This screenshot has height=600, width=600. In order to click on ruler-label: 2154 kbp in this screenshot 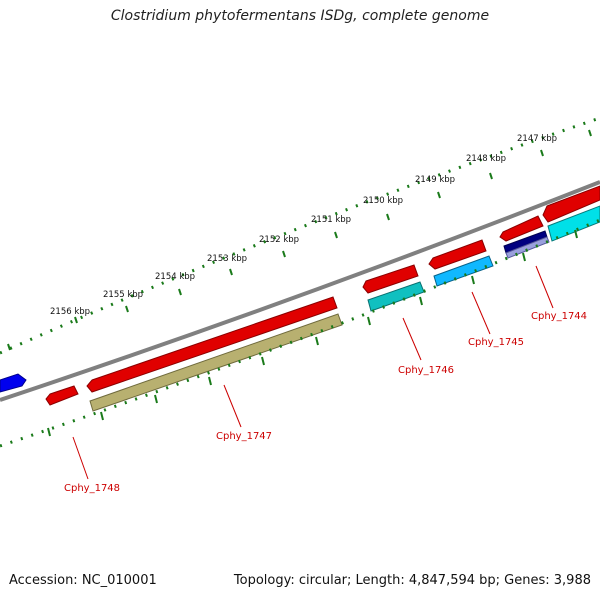, I will do `click(175, 277)`.